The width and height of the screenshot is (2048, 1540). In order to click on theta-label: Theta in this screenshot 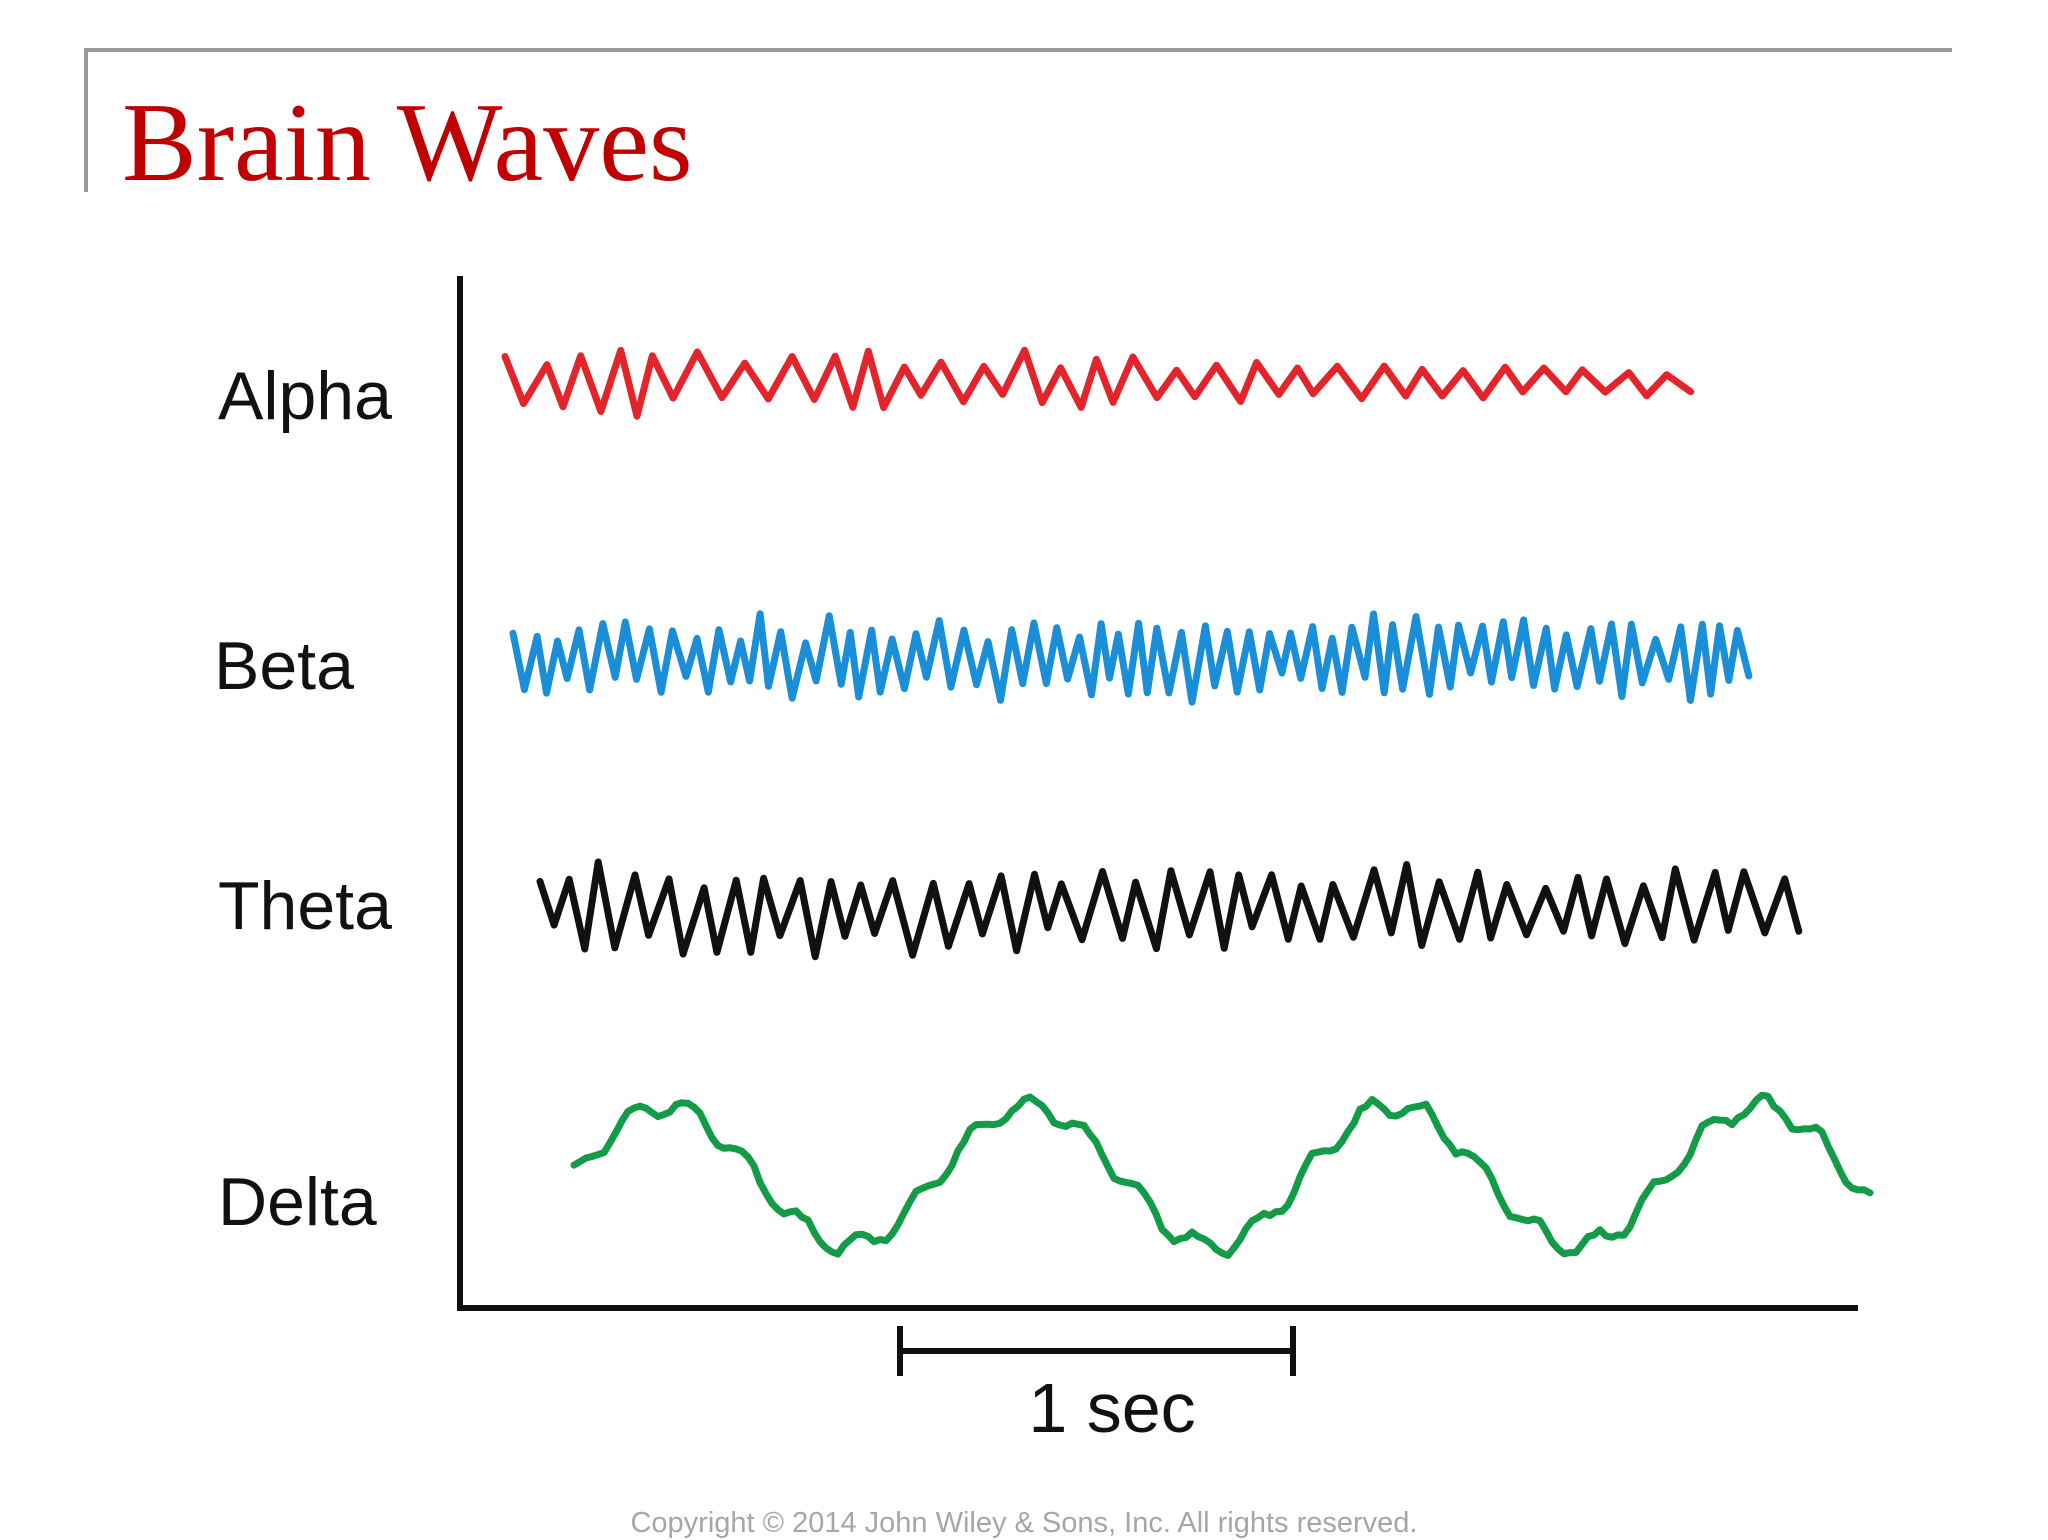, I will do `click(305, 906)`.